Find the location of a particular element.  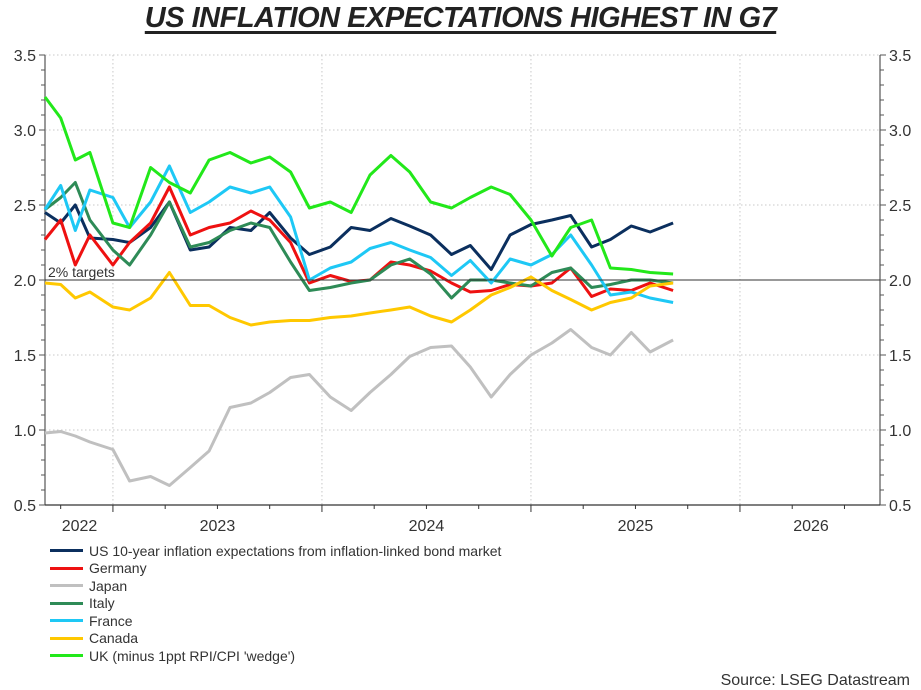

legend-label: Japan is located at coordinates (108, 585).